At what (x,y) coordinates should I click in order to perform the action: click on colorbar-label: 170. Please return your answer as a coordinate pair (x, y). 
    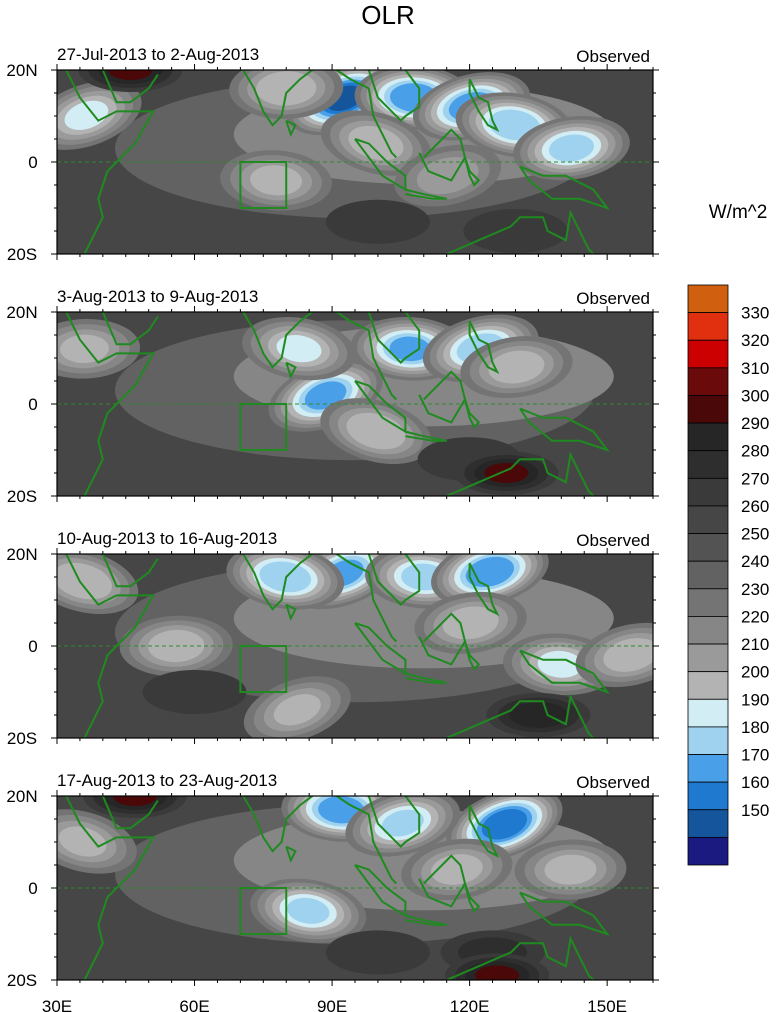
    Looking at the image, I should click on (755, 755).